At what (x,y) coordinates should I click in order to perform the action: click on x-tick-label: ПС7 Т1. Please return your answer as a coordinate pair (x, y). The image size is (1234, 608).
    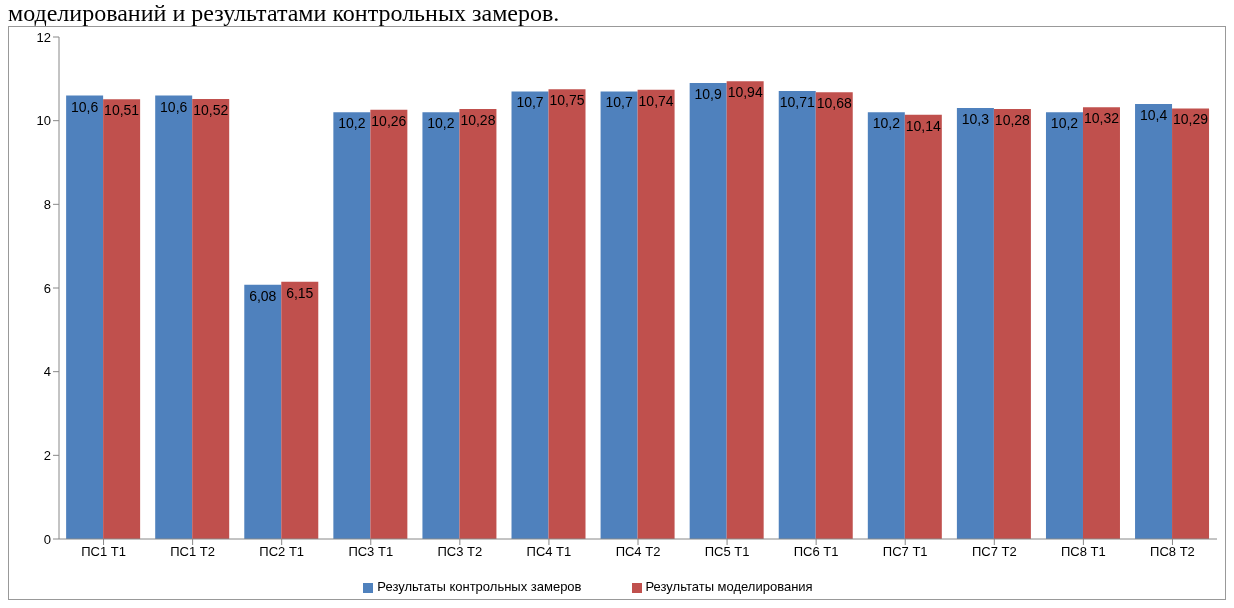
    Looking at the image, I should click on (905, 552).